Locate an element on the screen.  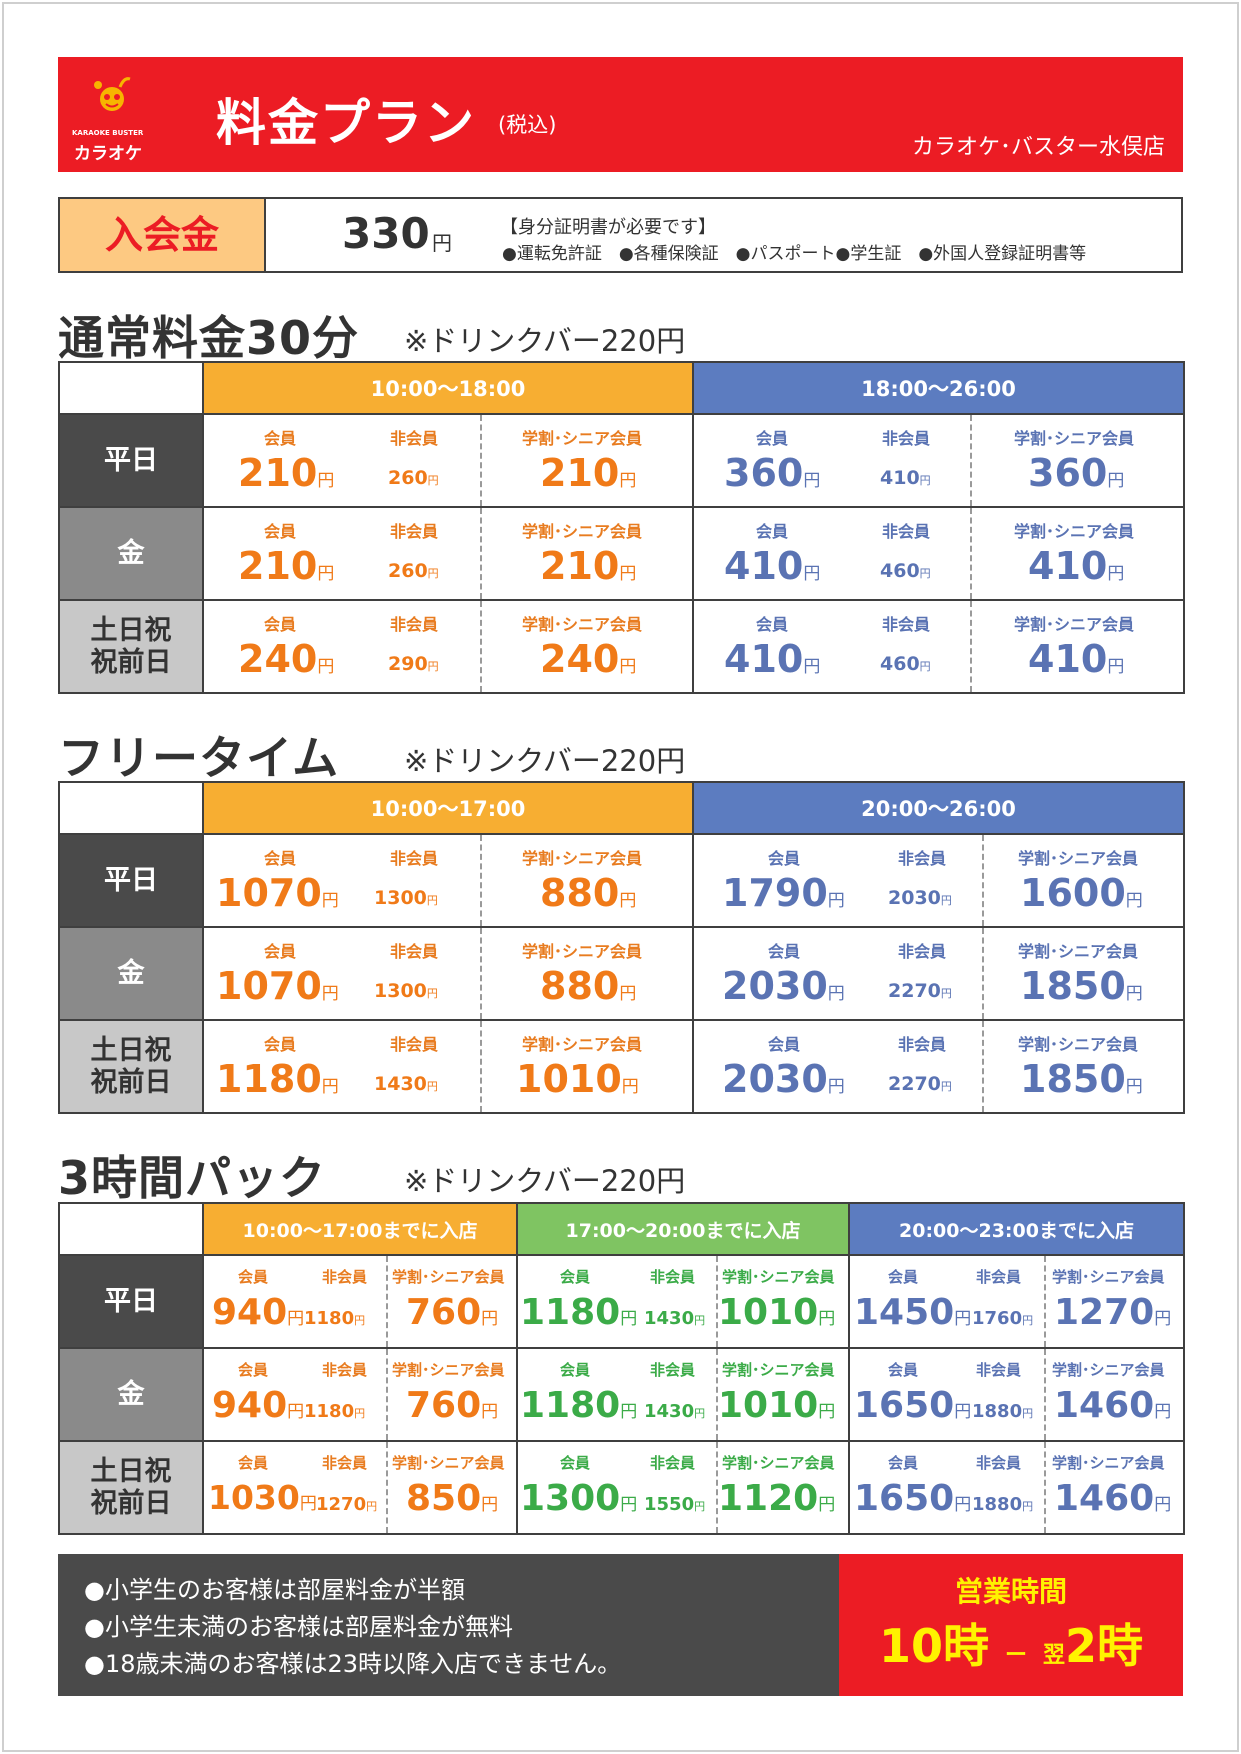
member-price: 2030円 is located at coordinates (783, 986).